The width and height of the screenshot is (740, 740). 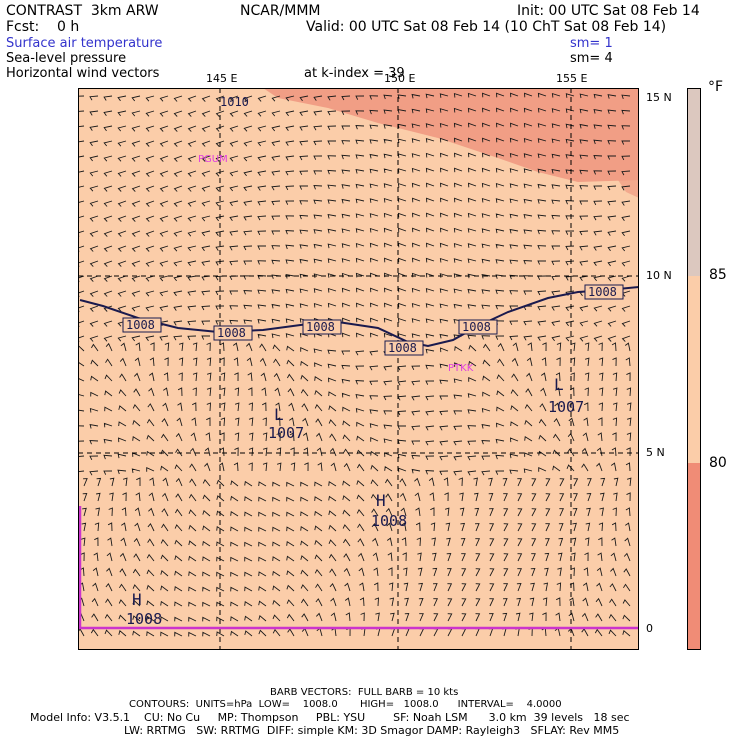 I want to click on field-pressure: Sea-level pressure, so click(x=66, y=58).